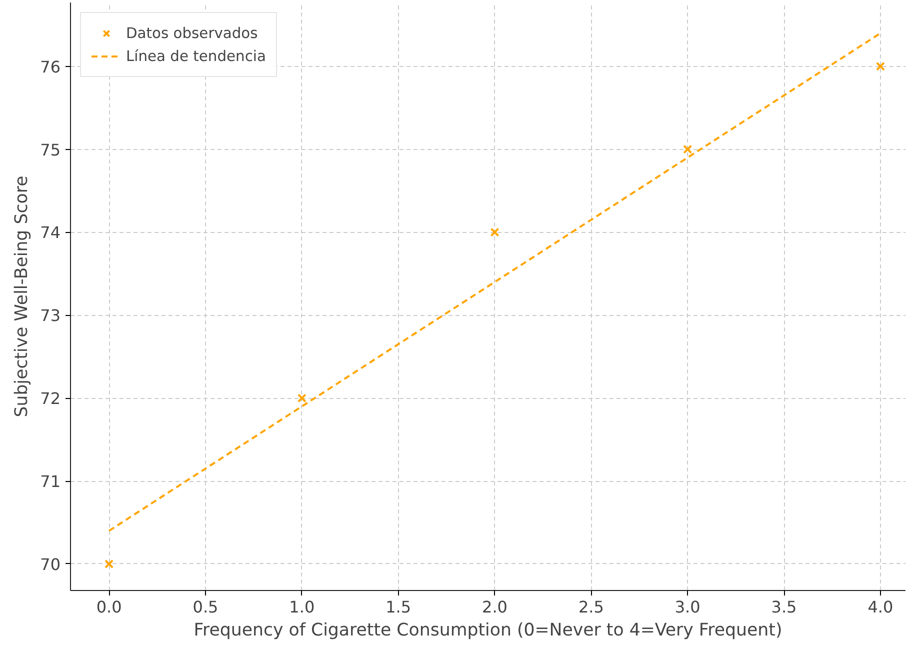  What do you see at coordinates (50, 564) in the screenshot?
I see `y-tick-label: 70` at bounding box center [50, 564].